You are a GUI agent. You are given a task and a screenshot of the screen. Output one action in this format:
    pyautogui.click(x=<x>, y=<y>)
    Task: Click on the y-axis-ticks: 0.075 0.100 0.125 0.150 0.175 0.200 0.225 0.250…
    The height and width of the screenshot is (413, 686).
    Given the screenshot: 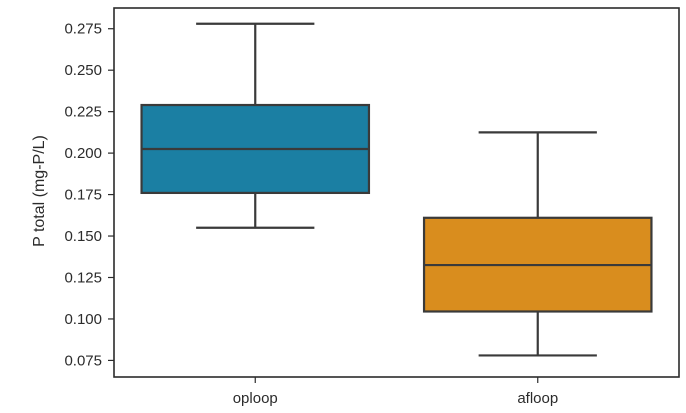 What is the action you would take?
    pyautogui.click(x=89, y=195)
    